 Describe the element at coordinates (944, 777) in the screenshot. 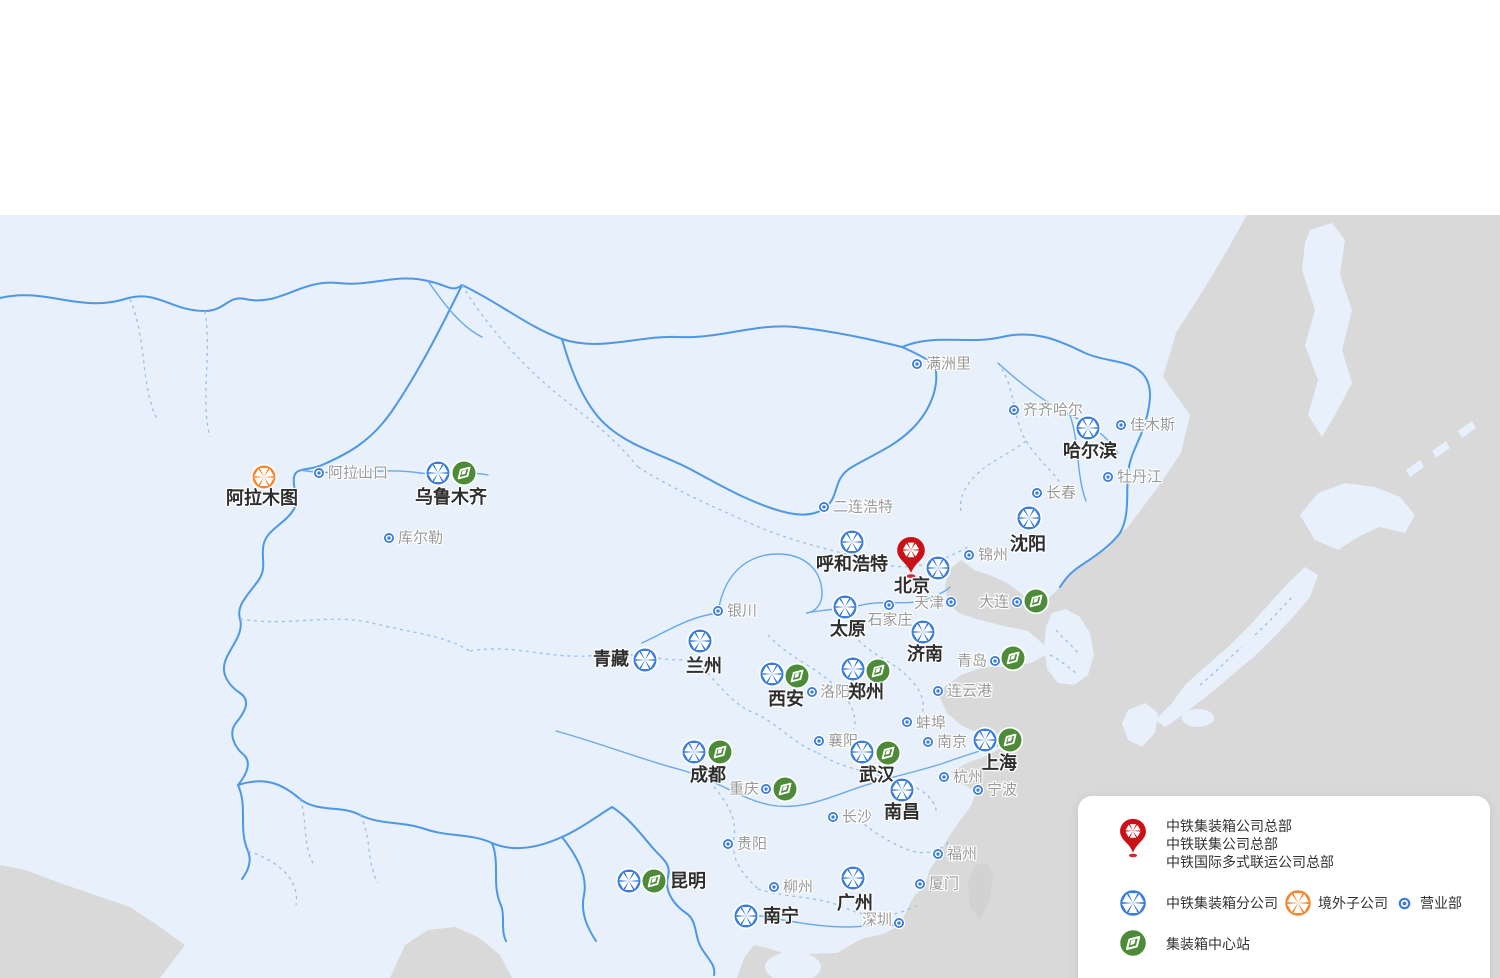

I see `hangzhou-office-icon` at that location.